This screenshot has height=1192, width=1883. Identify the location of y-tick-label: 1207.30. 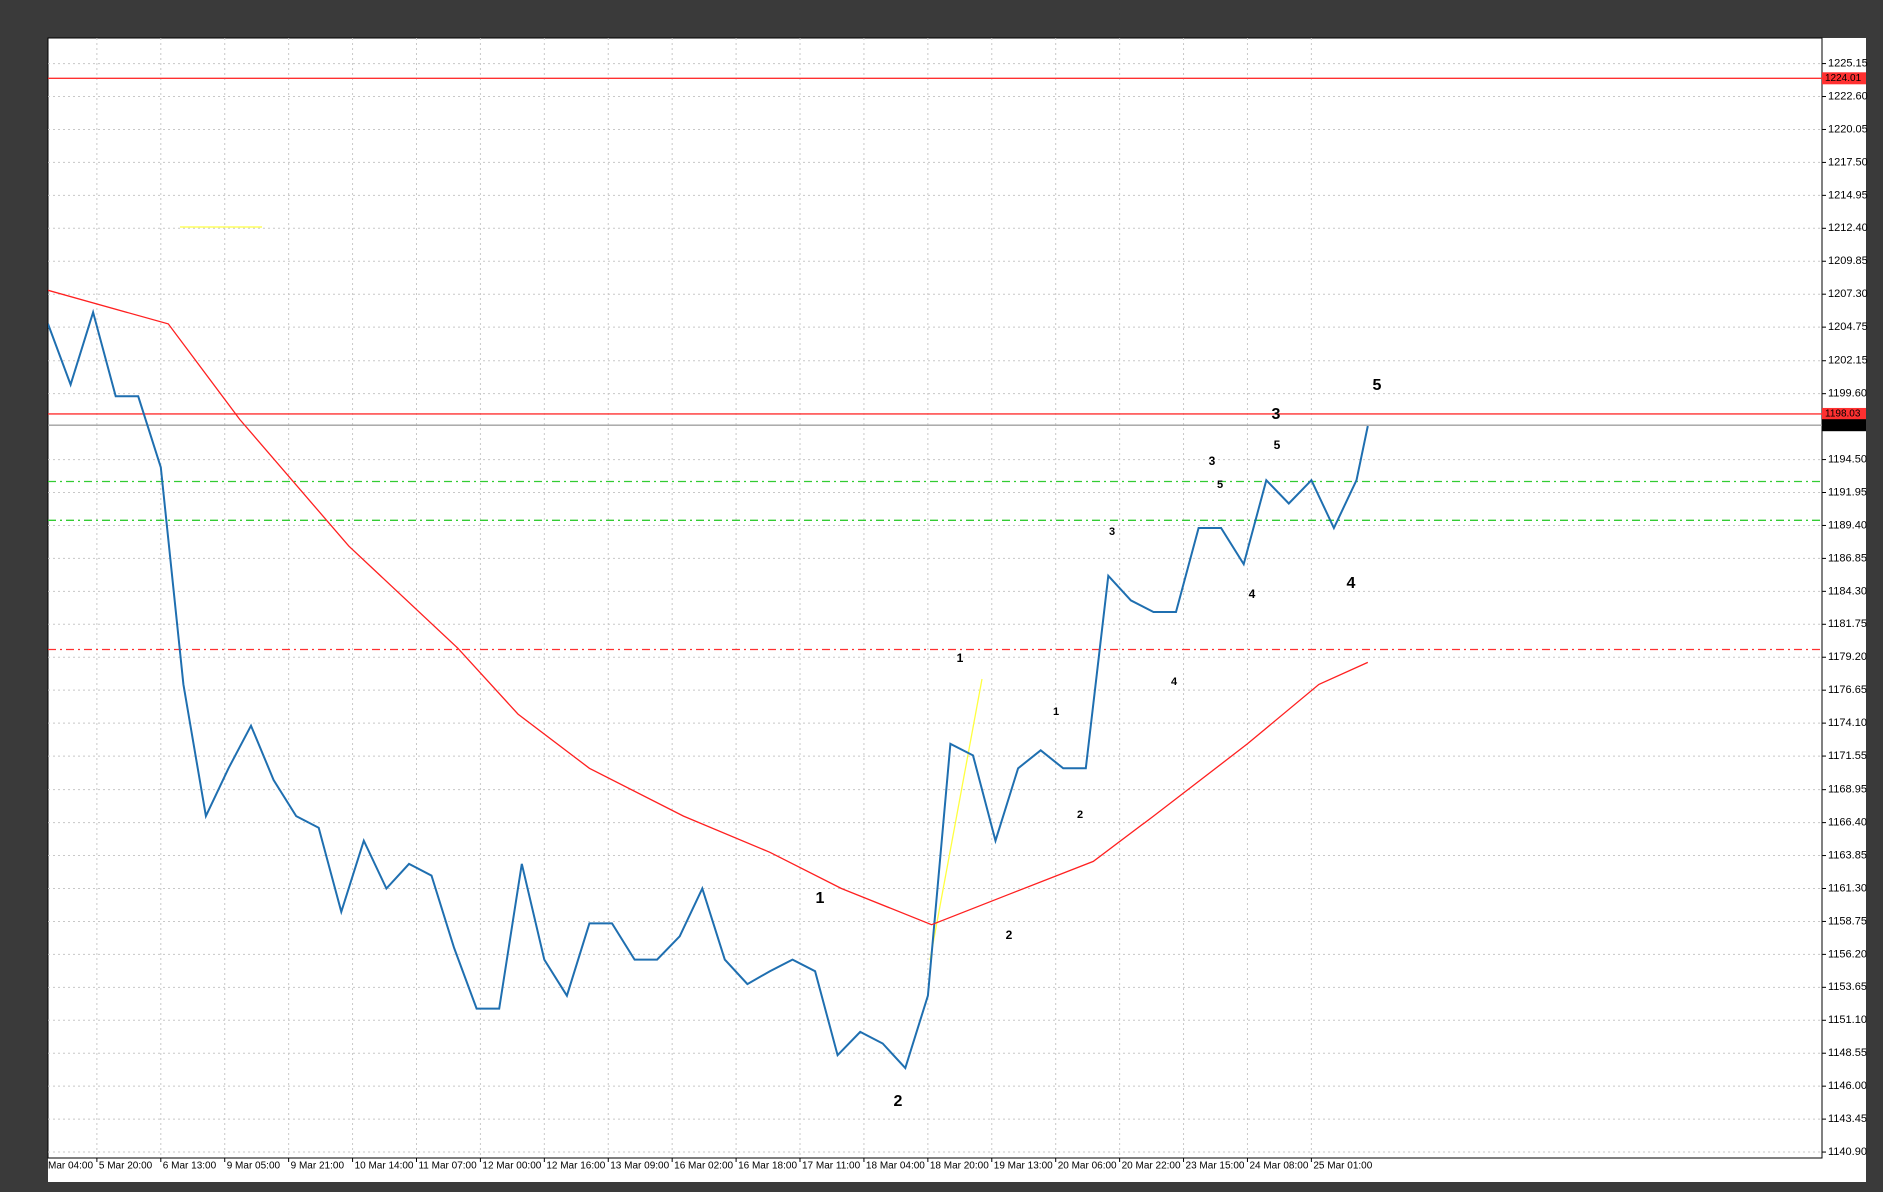
(1848, 294).